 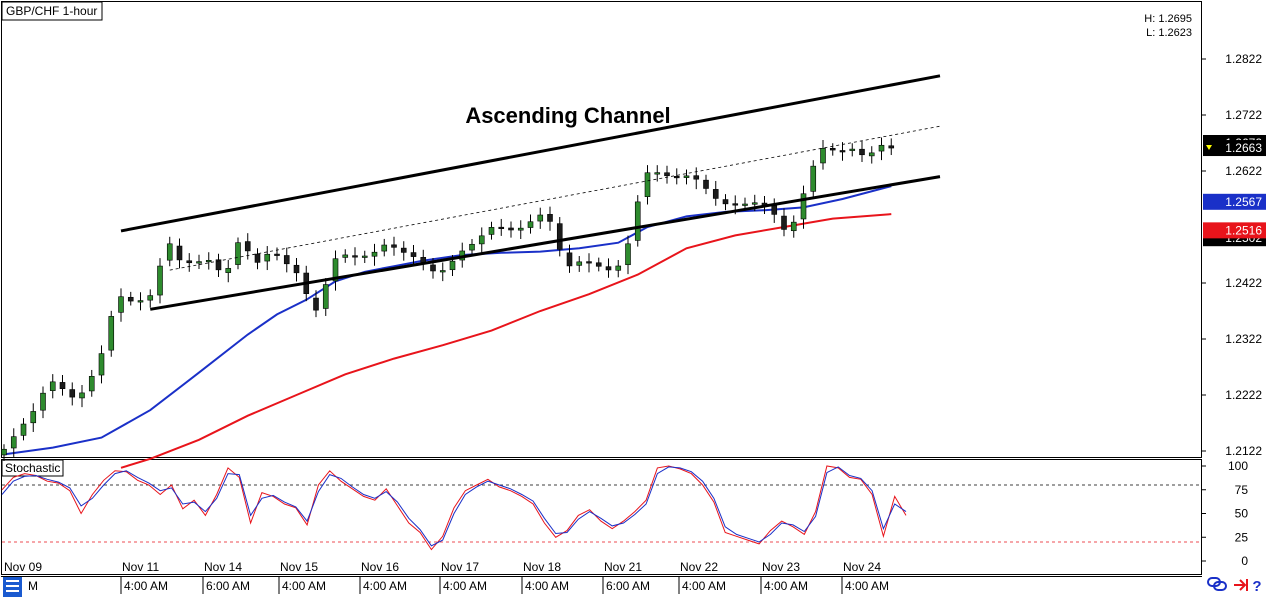 I want to click on help-icon: ?, so click(x=1256, y=586).